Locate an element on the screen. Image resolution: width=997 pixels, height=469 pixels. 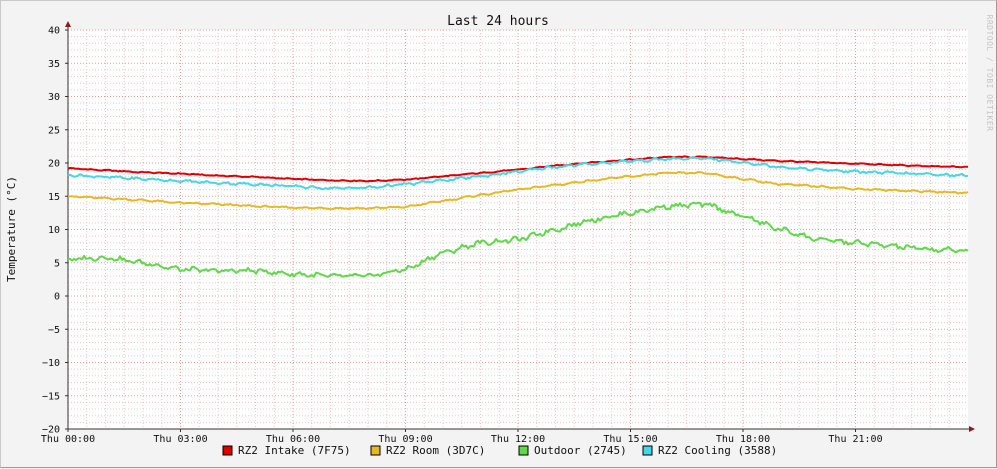
y-tick-label: 0 is located at coordinates (57, 297).